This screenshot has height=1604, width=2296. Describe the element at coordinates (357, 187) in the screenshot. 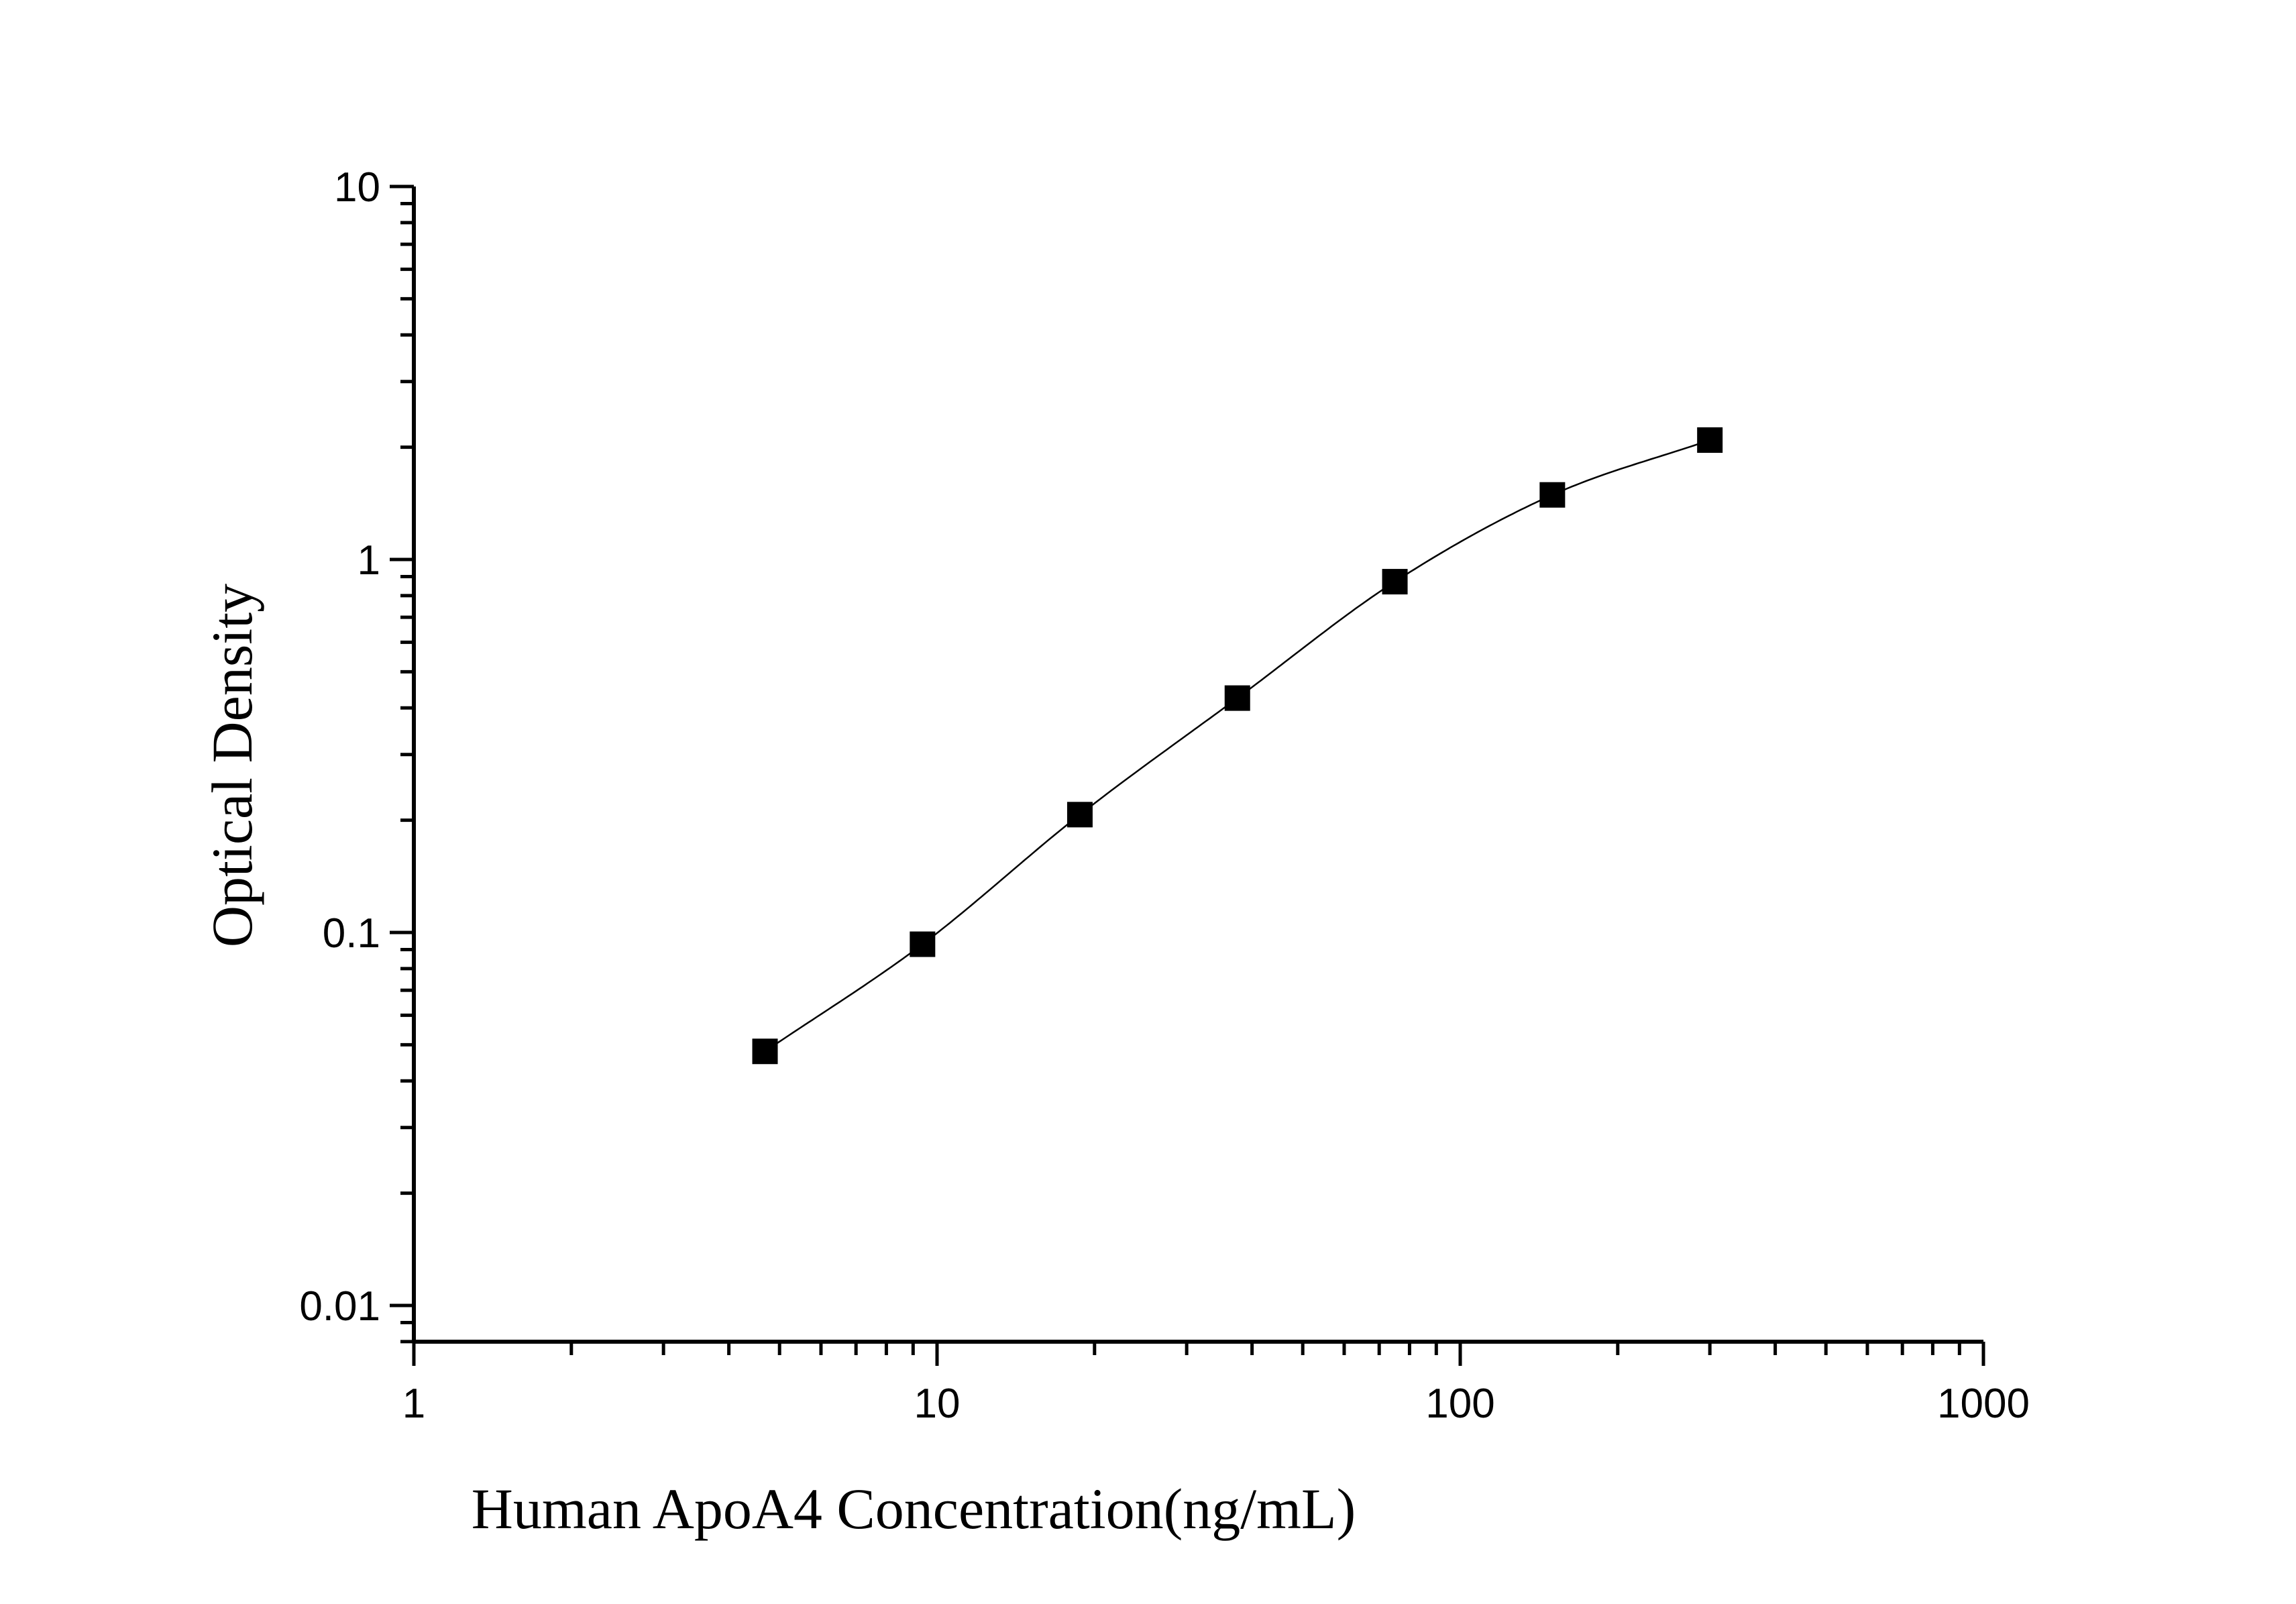

I see `y-tick-label: 10` at that location.